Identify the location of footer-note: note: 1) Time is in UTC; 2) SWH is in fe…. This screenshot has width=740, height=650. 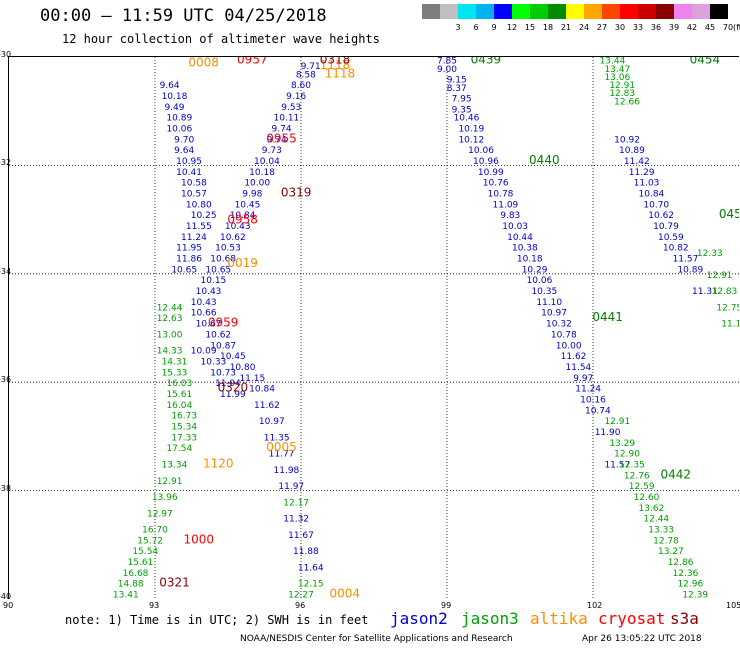
(217, 620).